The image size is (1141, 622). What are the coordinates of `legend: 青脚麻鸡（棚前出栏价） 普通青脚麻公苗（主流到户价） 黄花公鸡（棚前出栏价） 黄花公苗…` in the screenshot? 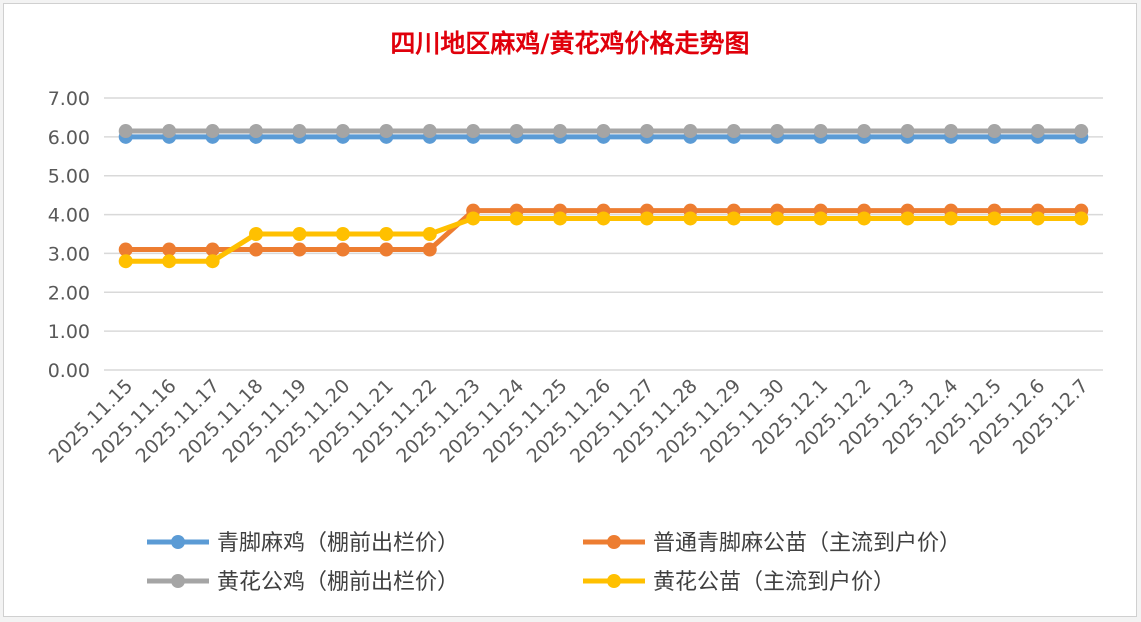 It's located at (554, 563).